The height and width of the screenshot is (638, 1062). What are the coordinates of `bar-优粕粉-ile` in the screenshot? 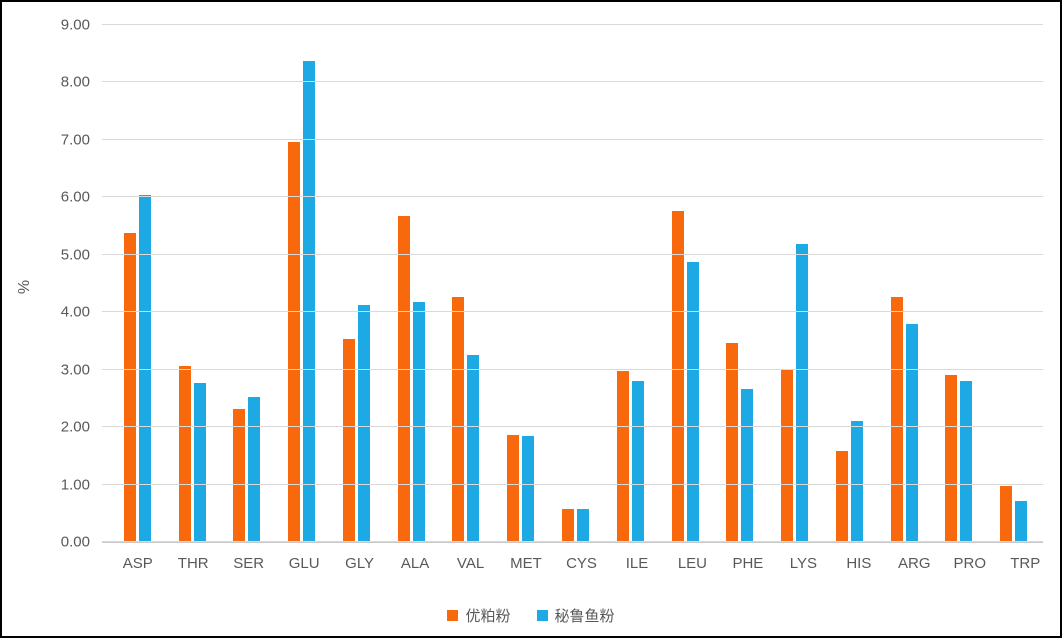 It's located at (622, 456).